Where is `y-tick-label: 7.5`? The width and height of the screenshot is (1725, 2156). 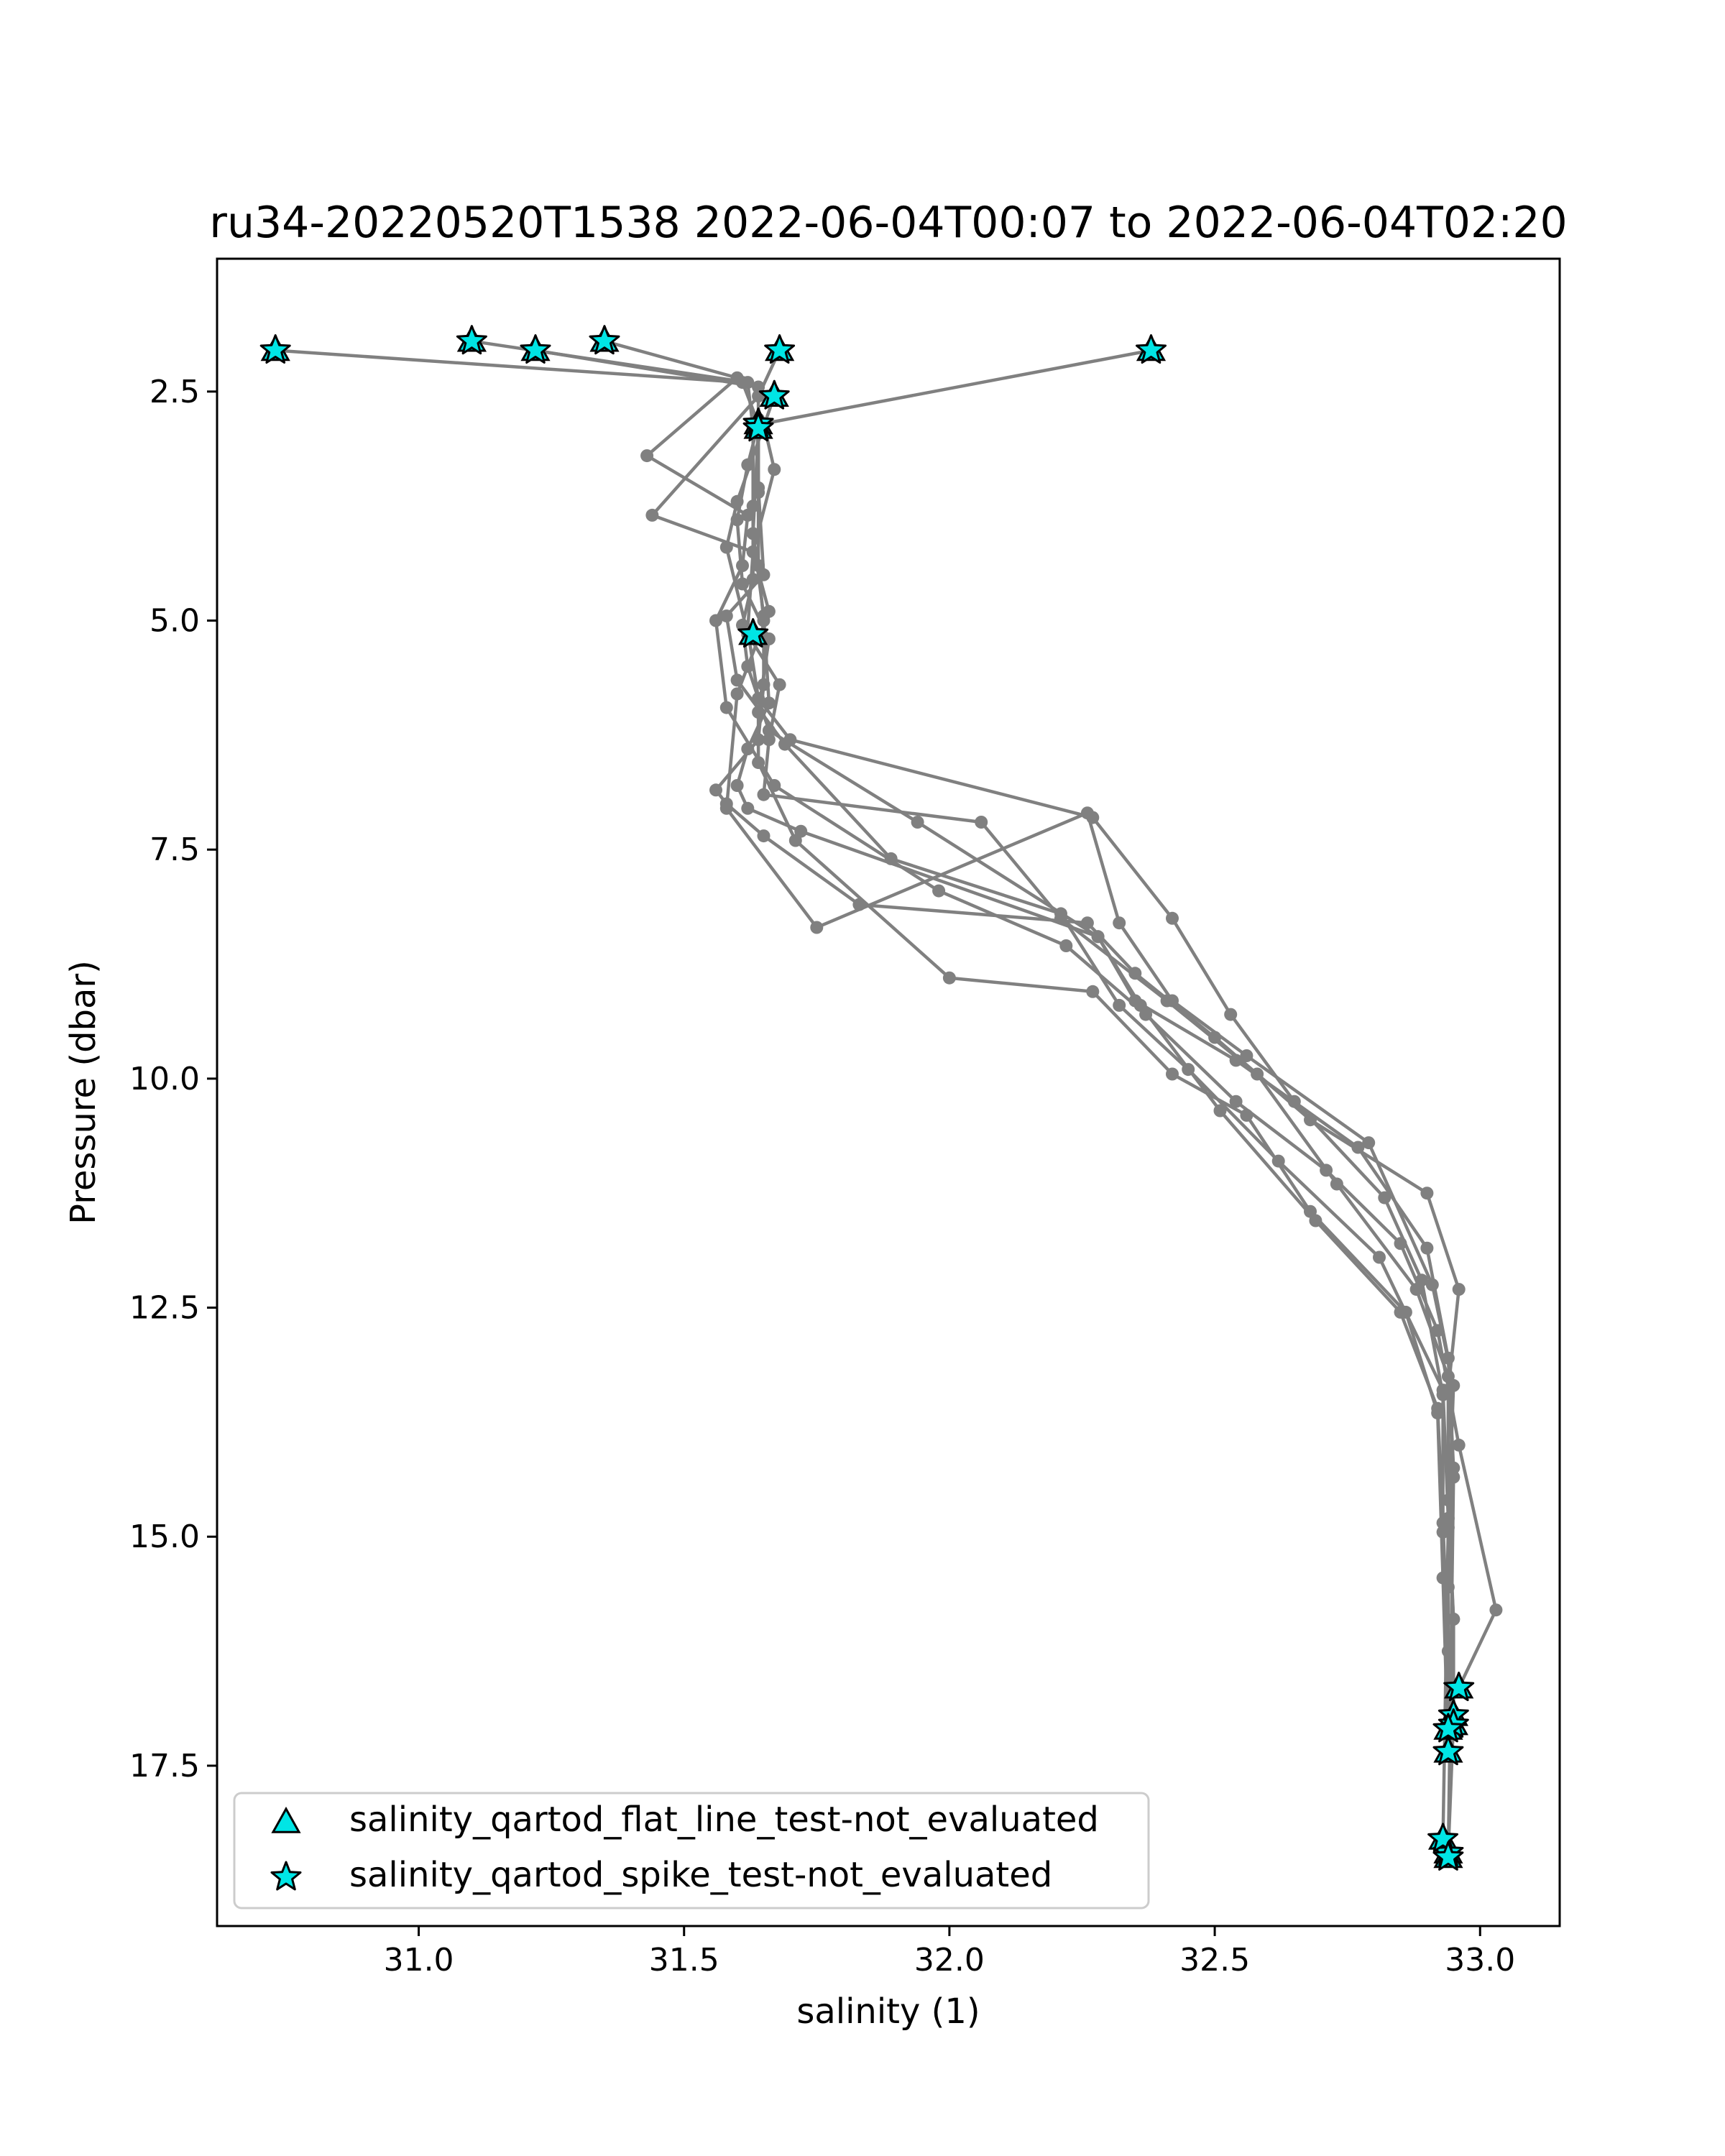 y-tick-label: 7.5 is located at coordinates (175, 850).